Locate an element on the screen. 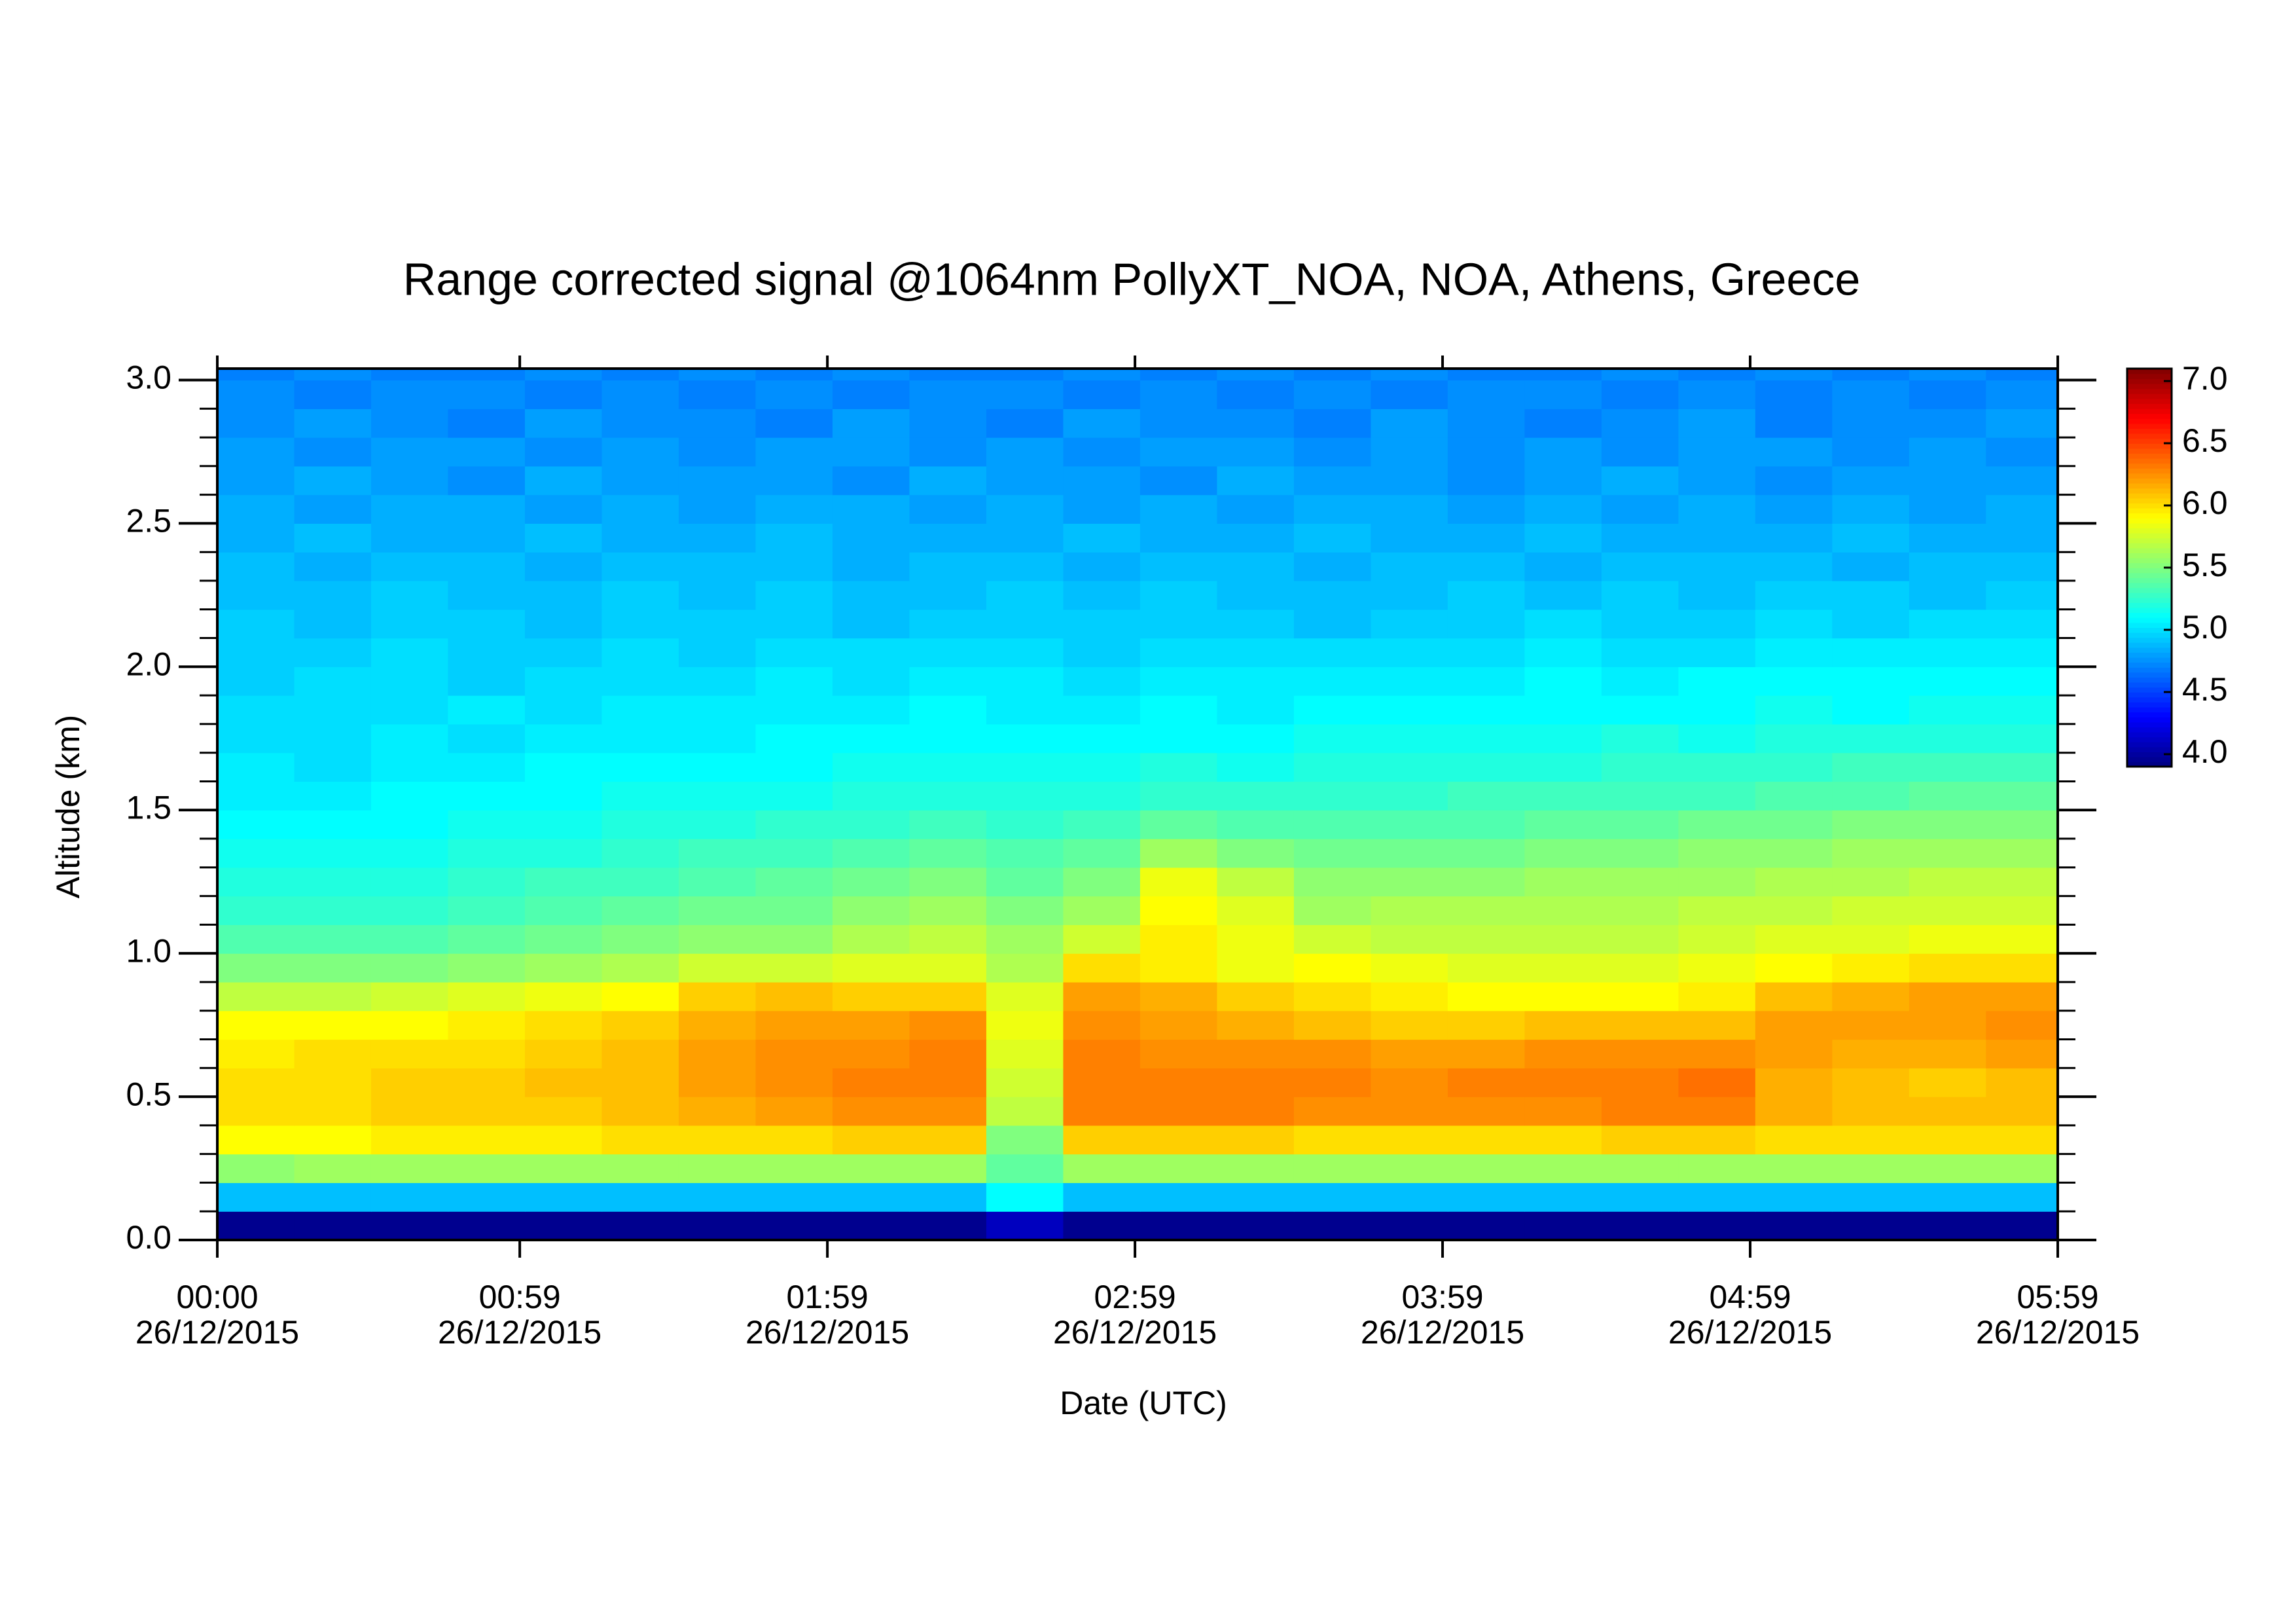 The width and height of the screenshot is (2296, 1623). colorbar-tick-label: 4.5 is located at coordinates (2205, 689).